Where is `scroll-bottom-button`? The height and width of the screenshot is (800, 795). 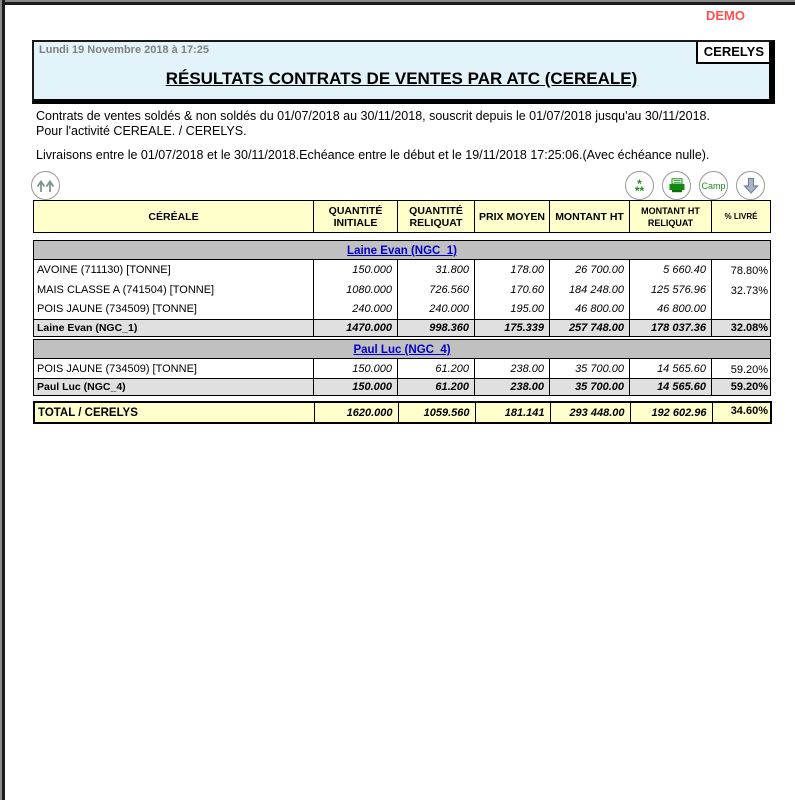 scroll-bottom-button is located at coordinates (750, 185).